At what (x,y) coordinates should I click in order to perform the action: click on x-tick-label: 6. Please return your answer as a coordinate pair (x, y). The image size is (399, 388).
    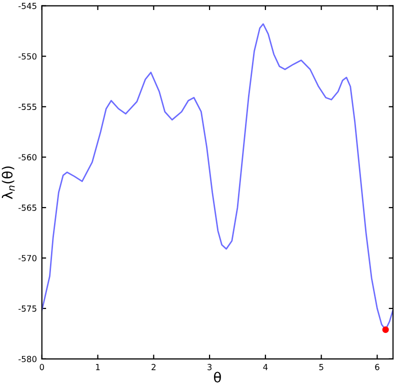
    Looking at the image, I should click on (377, 367).